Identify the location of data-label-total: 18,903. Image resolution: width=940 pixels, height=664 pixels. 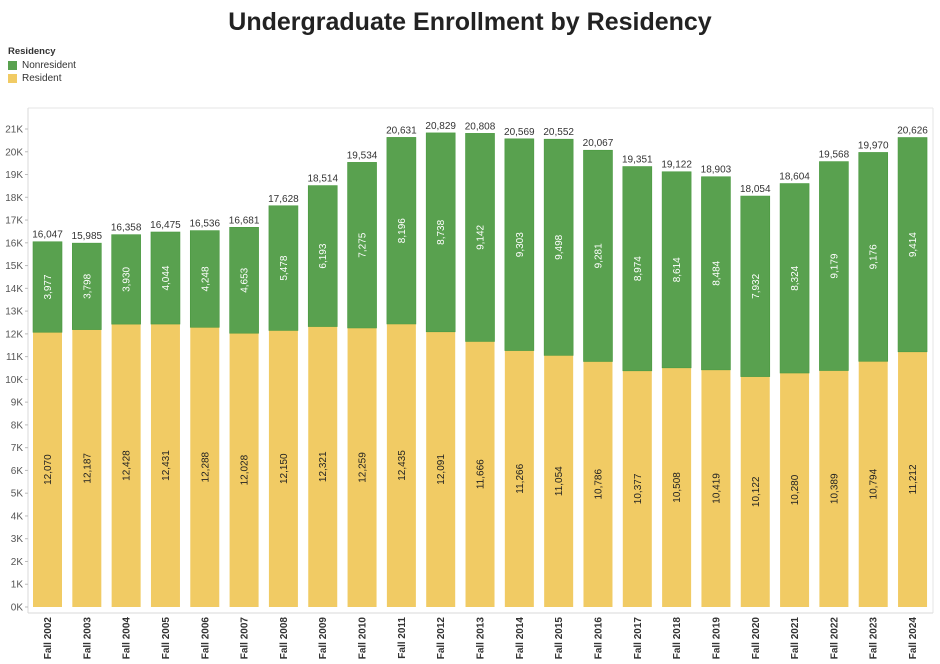
(716, 170).